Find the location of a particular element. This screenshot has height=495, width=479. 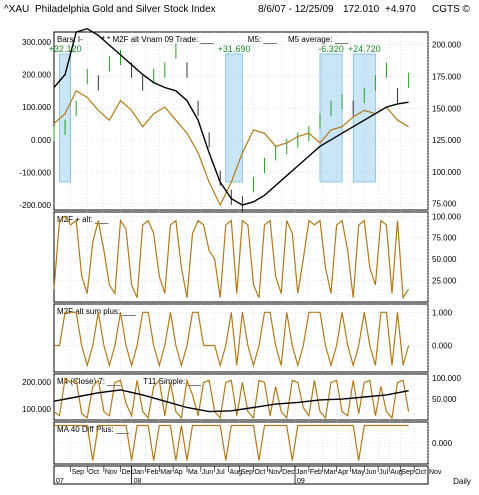

tick-label-left: 0.000 is located at coordinates (41, 140).